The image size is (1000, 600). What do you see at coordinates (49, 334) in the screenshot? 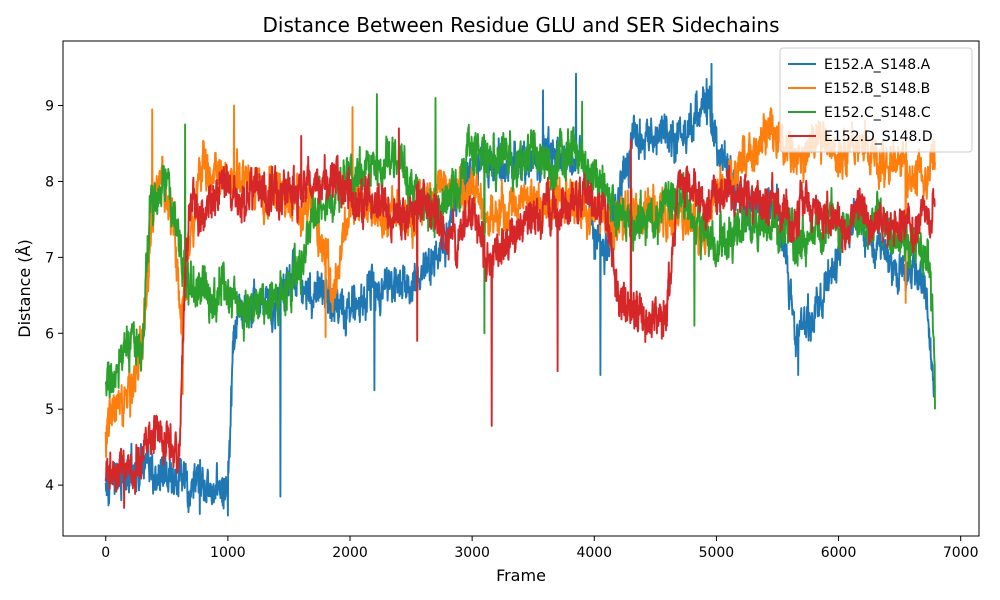
I see `y-tick-label: 6` at bounding box center [49, 334].